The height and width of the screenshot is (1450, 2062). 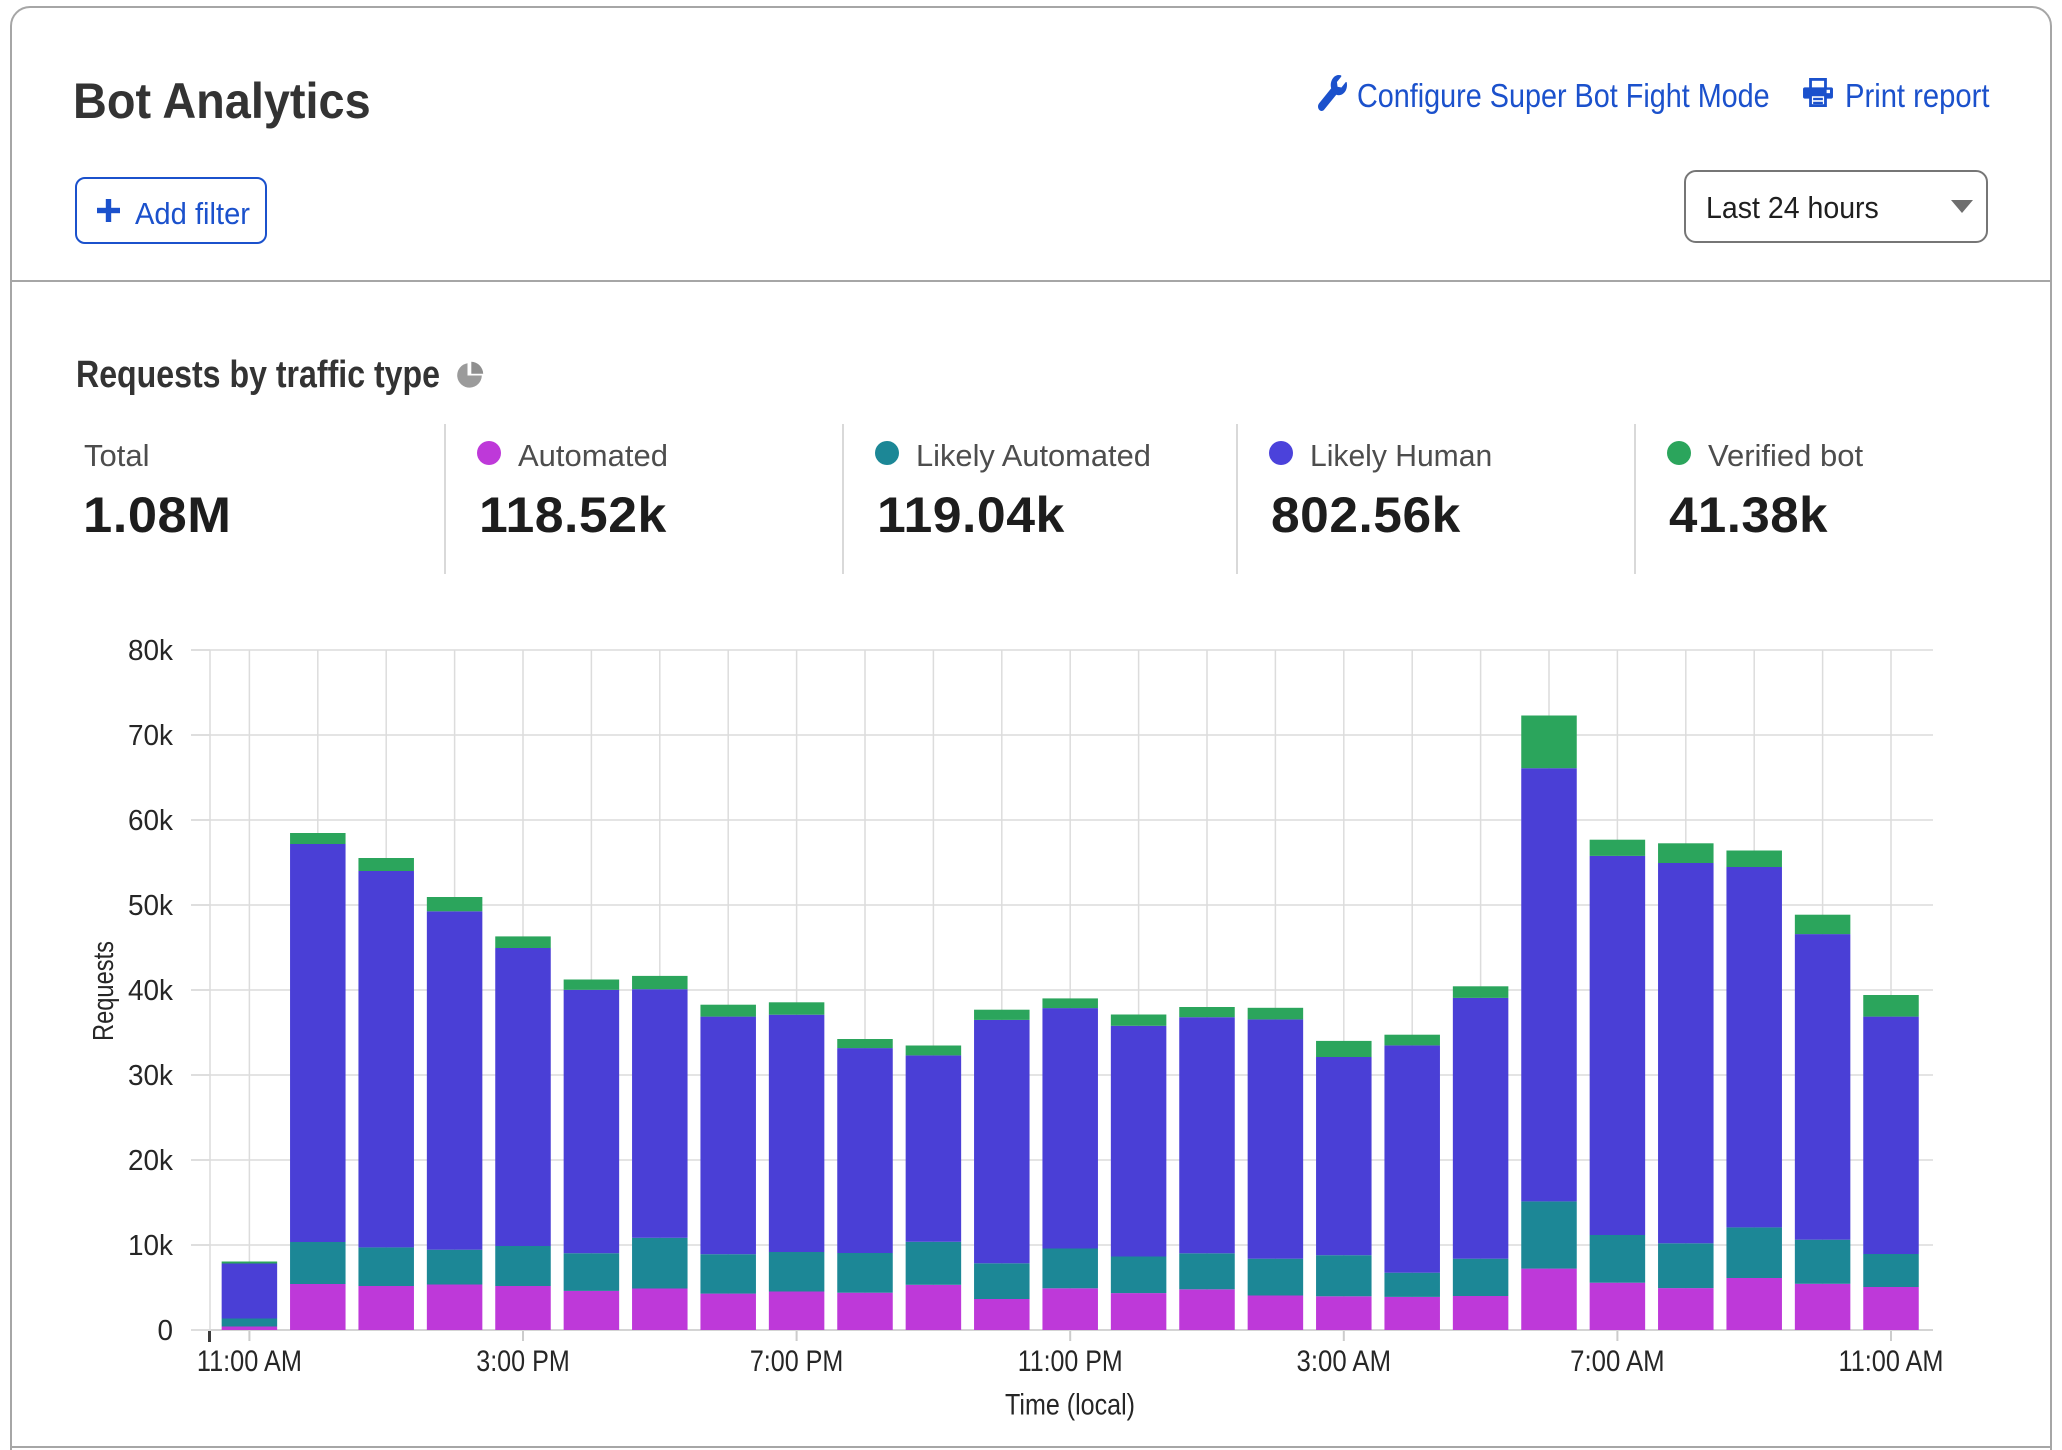 I want to click on svg-text: 80k, so click(x=150, y=651).